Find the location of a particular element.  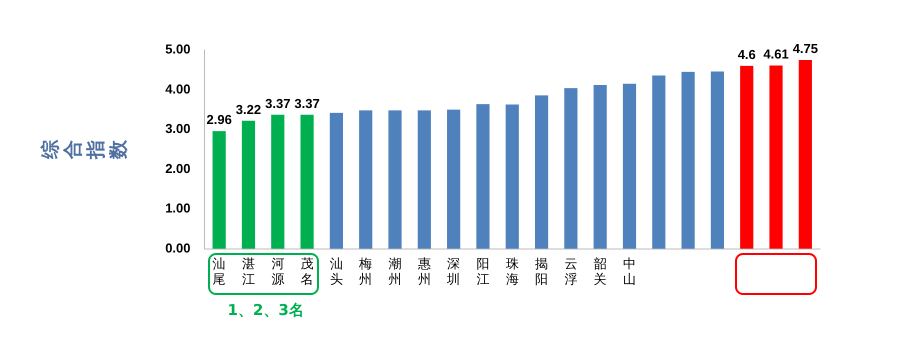

y-tick-label: 2.00 is located at coordinates (177, 168).